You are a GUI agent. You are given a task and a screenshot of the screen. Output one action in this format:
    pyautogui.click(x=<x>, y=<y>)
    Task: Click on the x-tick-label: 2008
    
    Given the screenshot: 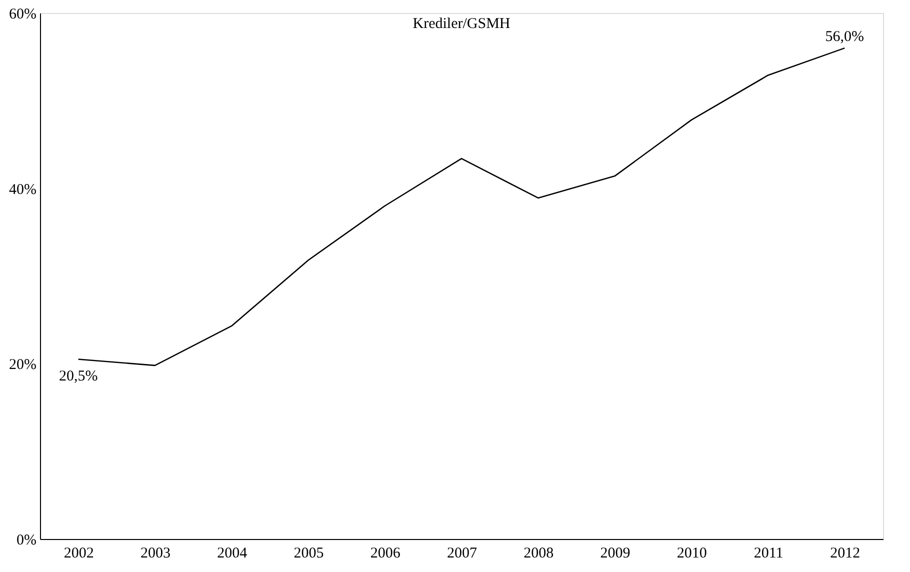 What is the action you would take?
    pyautogui.click(x=539, y=554)
    